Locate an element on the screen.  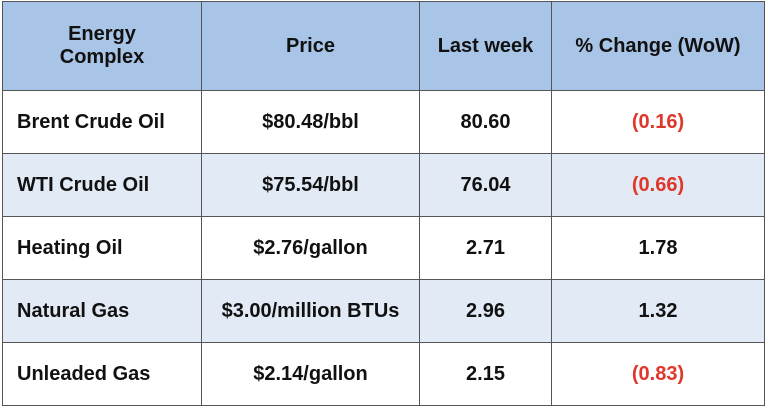
header-text: Price is located at coordinates (310, 45).